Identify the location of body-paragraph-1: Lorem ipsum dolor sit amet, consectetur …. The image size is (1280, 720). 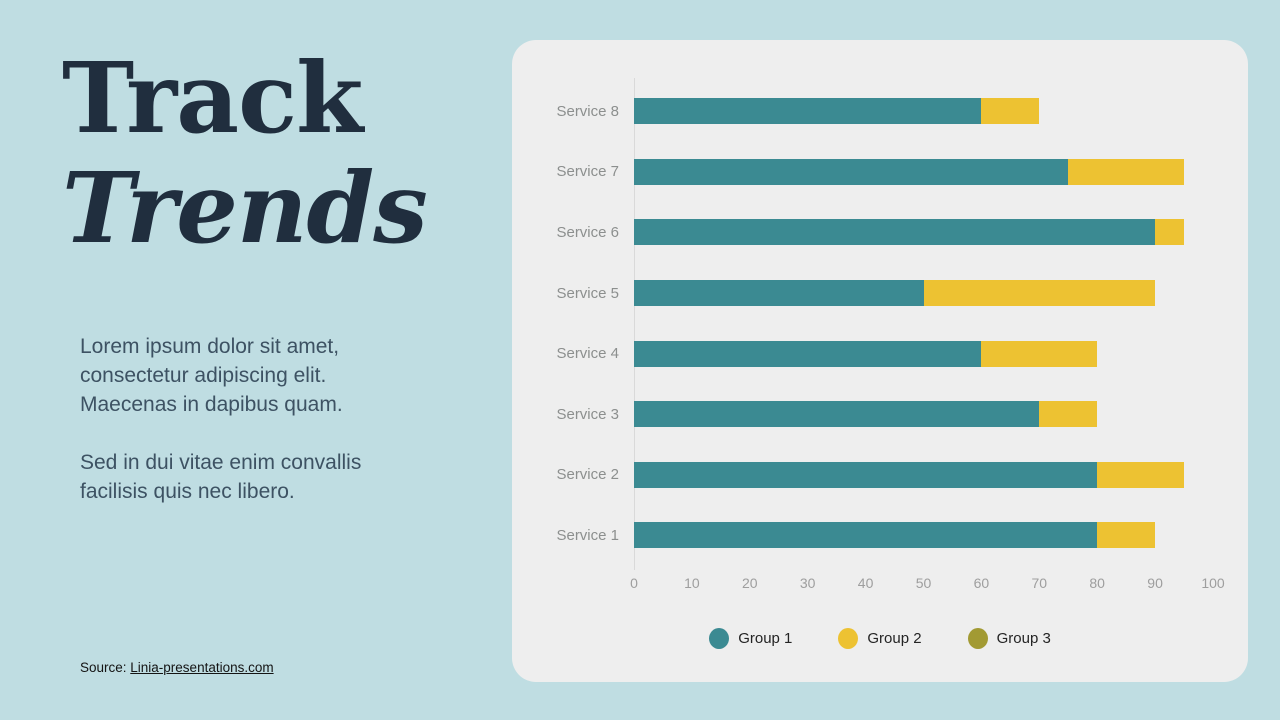
(211, 375).